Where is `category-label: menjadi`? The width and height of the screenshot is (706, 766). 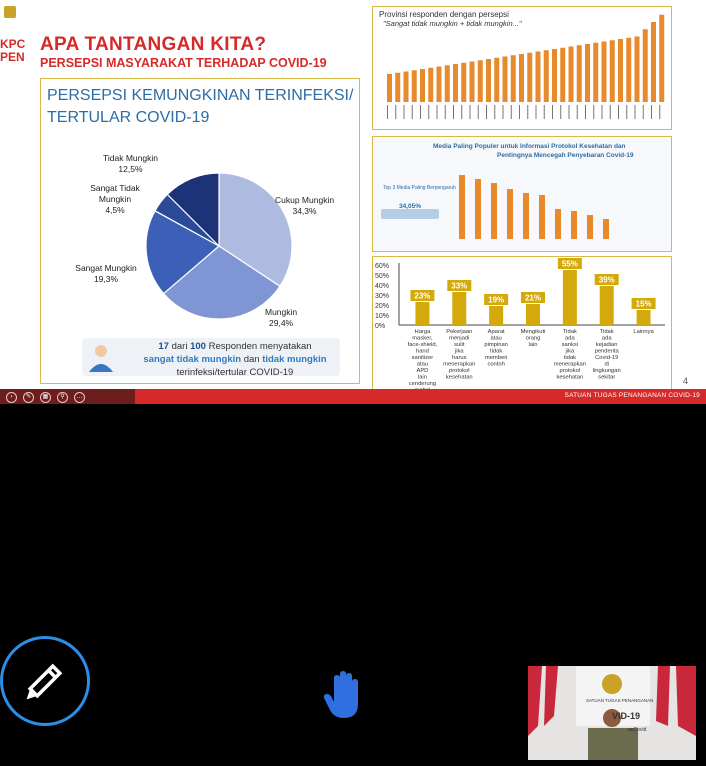
category-label: menjadi is located at coordinates (459, 339).